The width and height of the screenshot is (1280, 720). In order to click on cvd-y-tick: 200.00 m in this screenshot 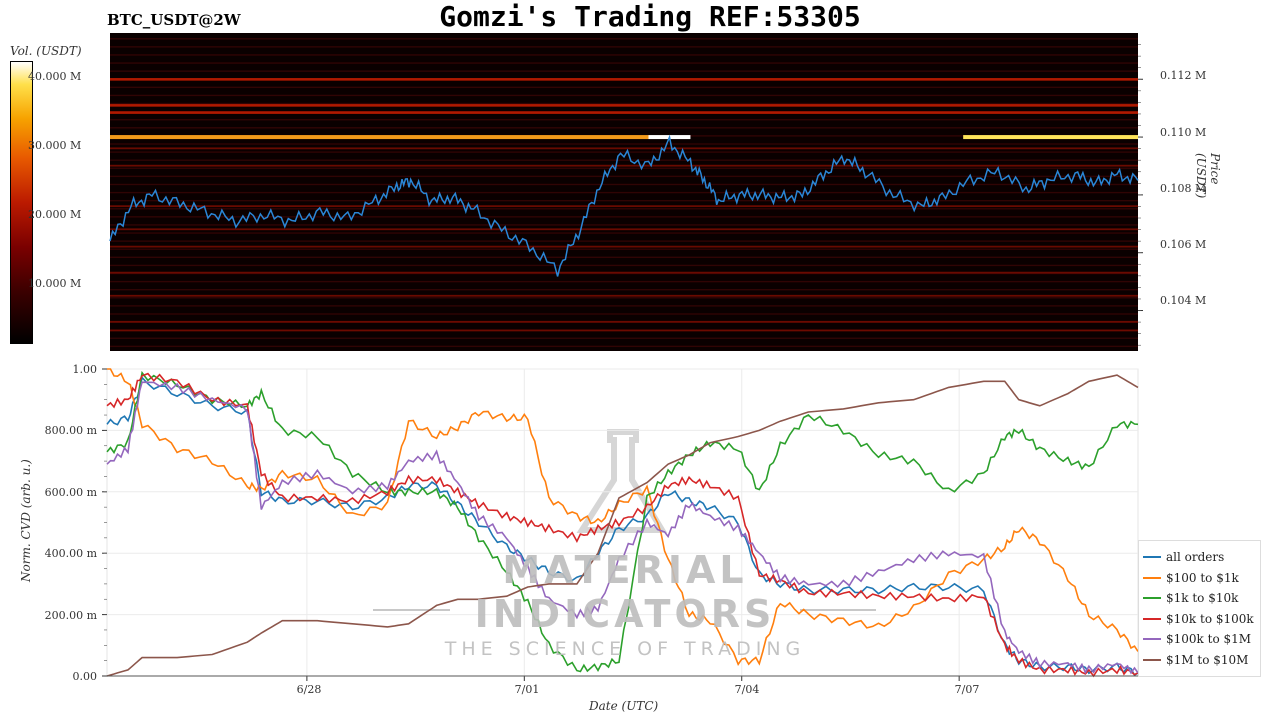, I will do `click(70, 615)`.